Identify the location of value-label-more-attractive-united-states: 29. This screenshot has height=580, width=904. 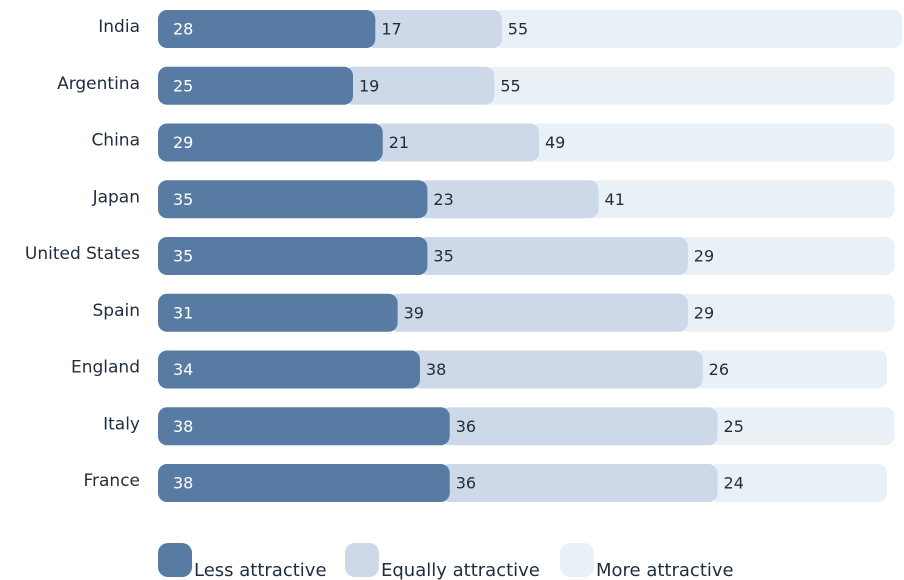
(704, 256).